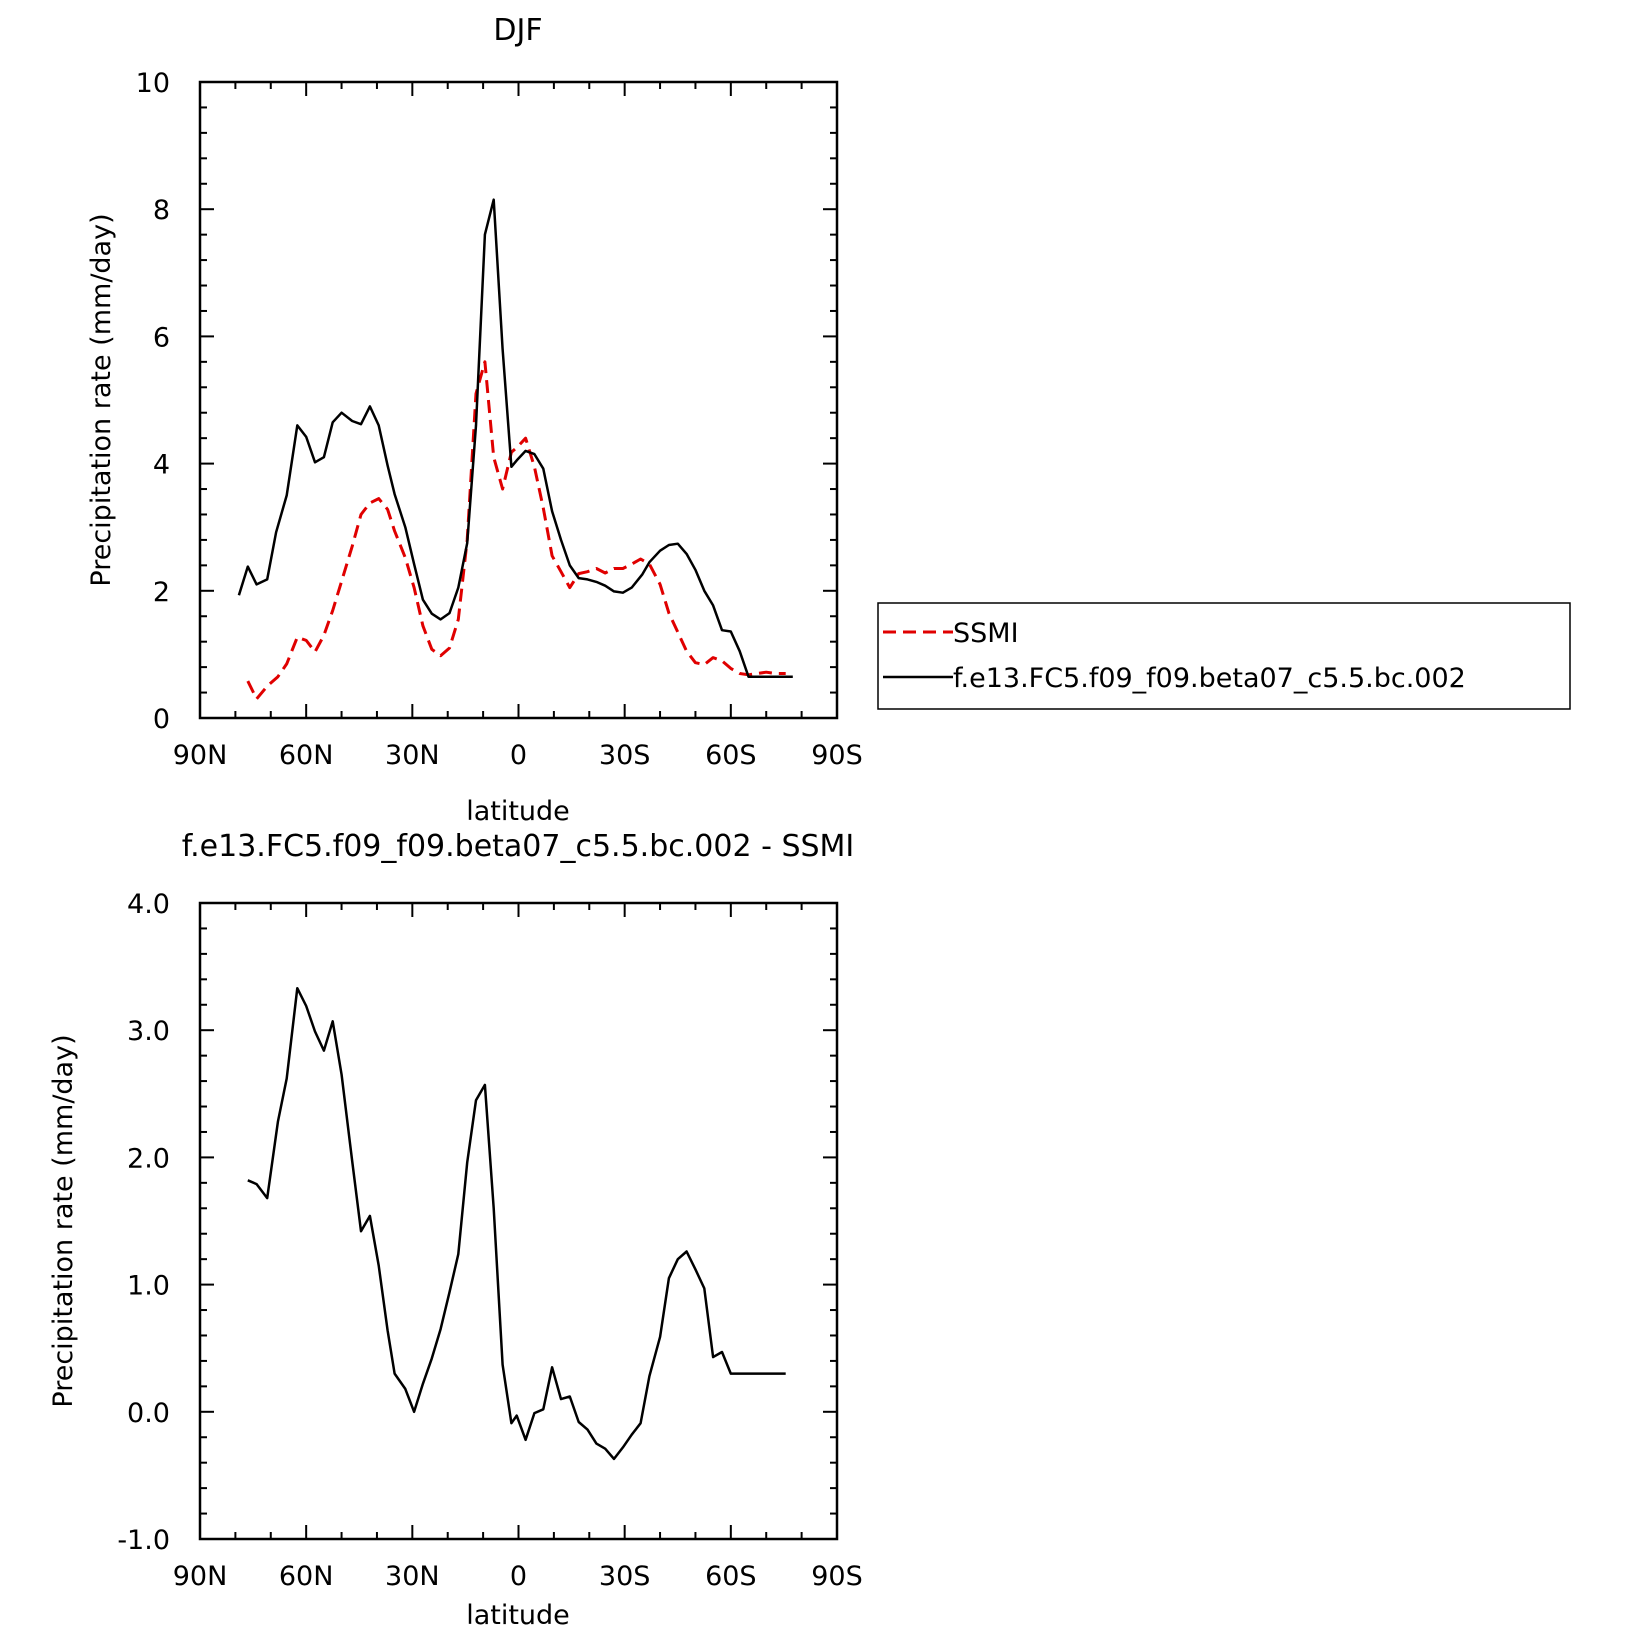  What do you see at coordinates (148, 1158) in the screenshot?
I see `y-tick-label: 2.0` at bounding box center [148, 1158].